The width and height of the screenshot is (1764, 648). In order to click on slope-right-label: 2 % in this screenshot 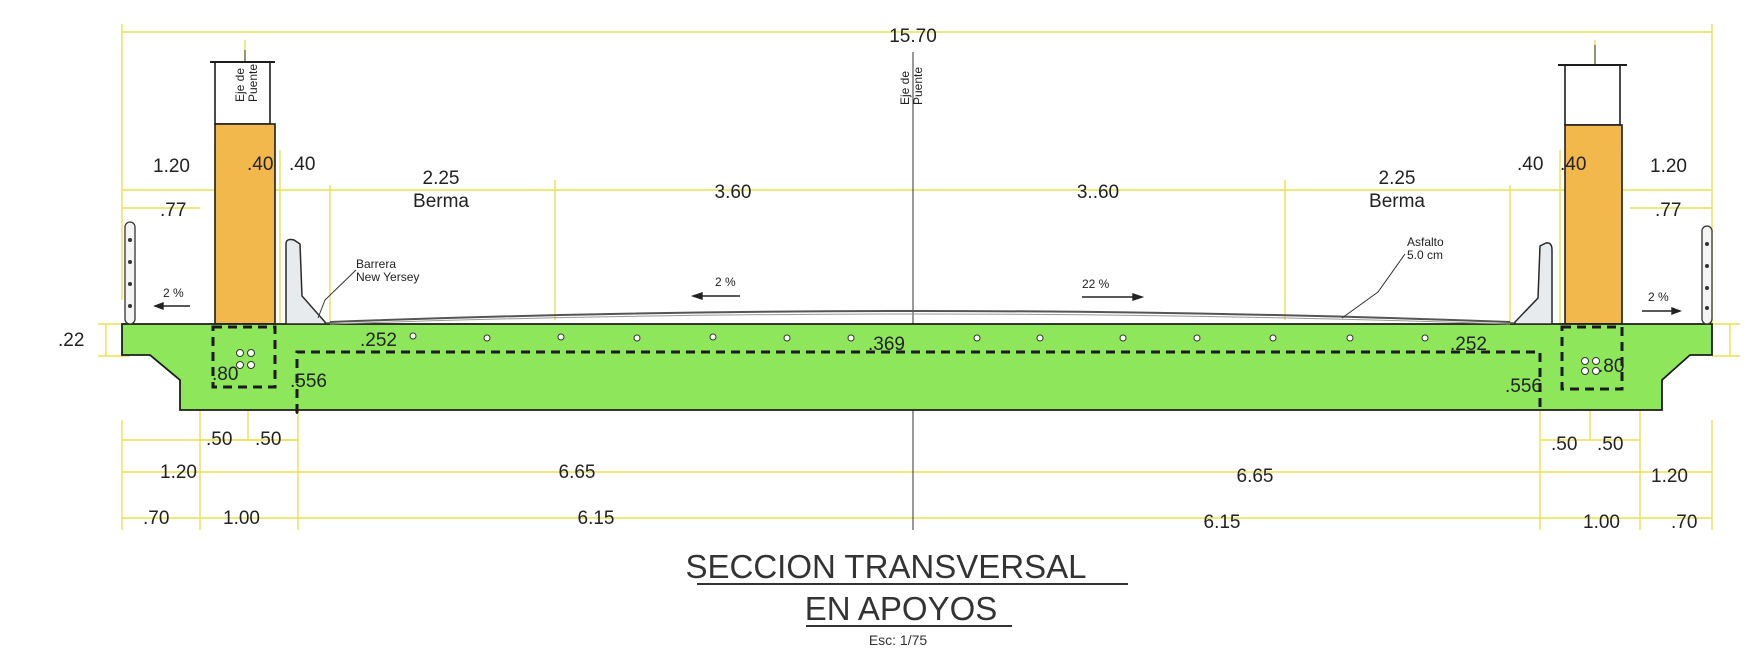, I will do `click(1658, 297)`.